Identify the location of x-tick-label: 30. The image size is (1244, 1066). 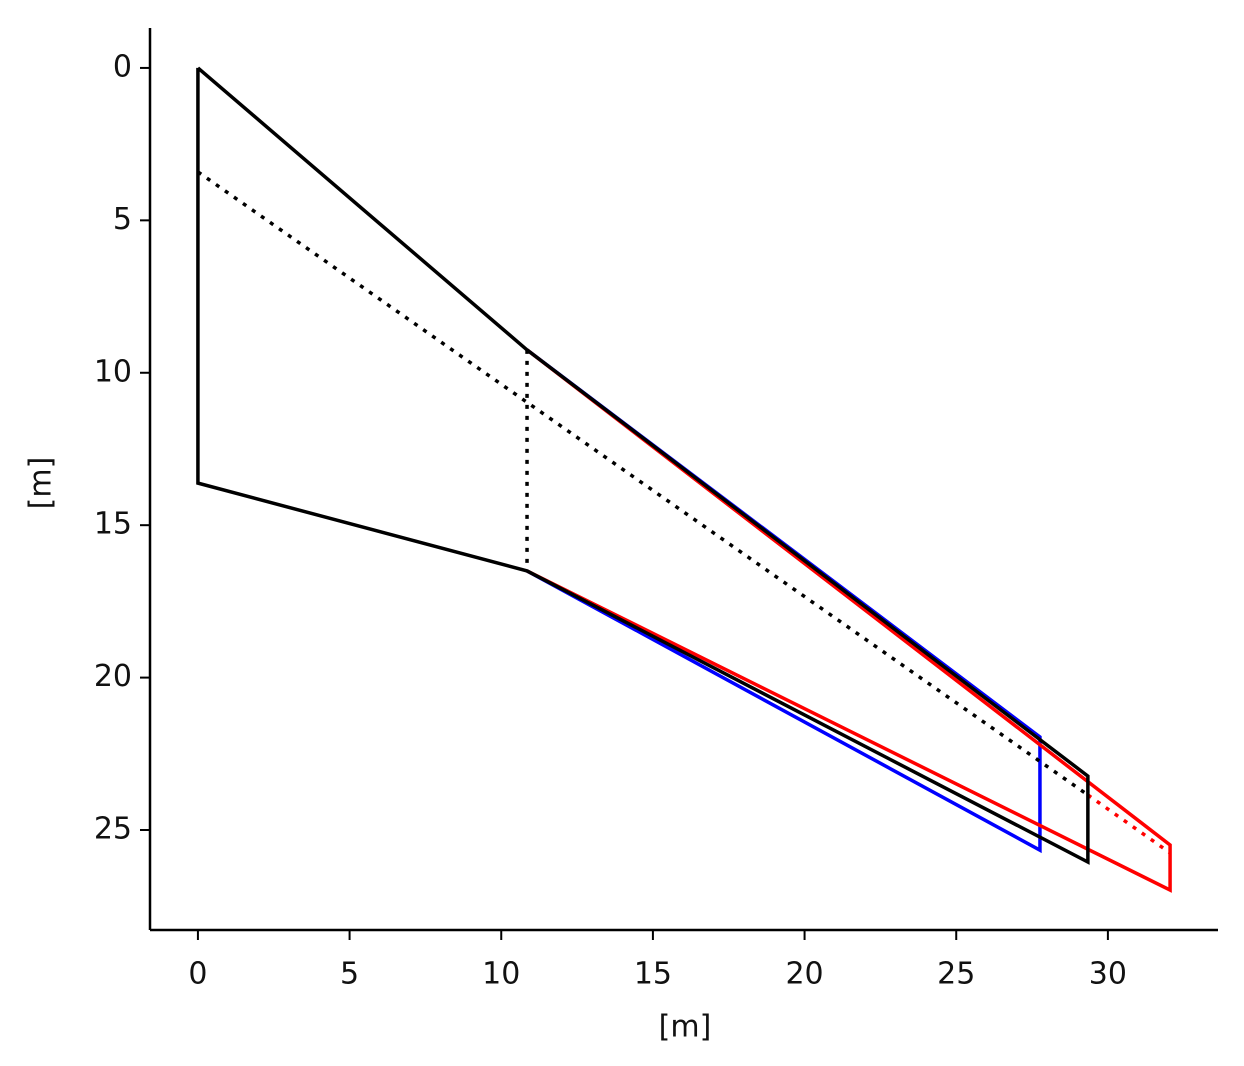
(1108, 974).